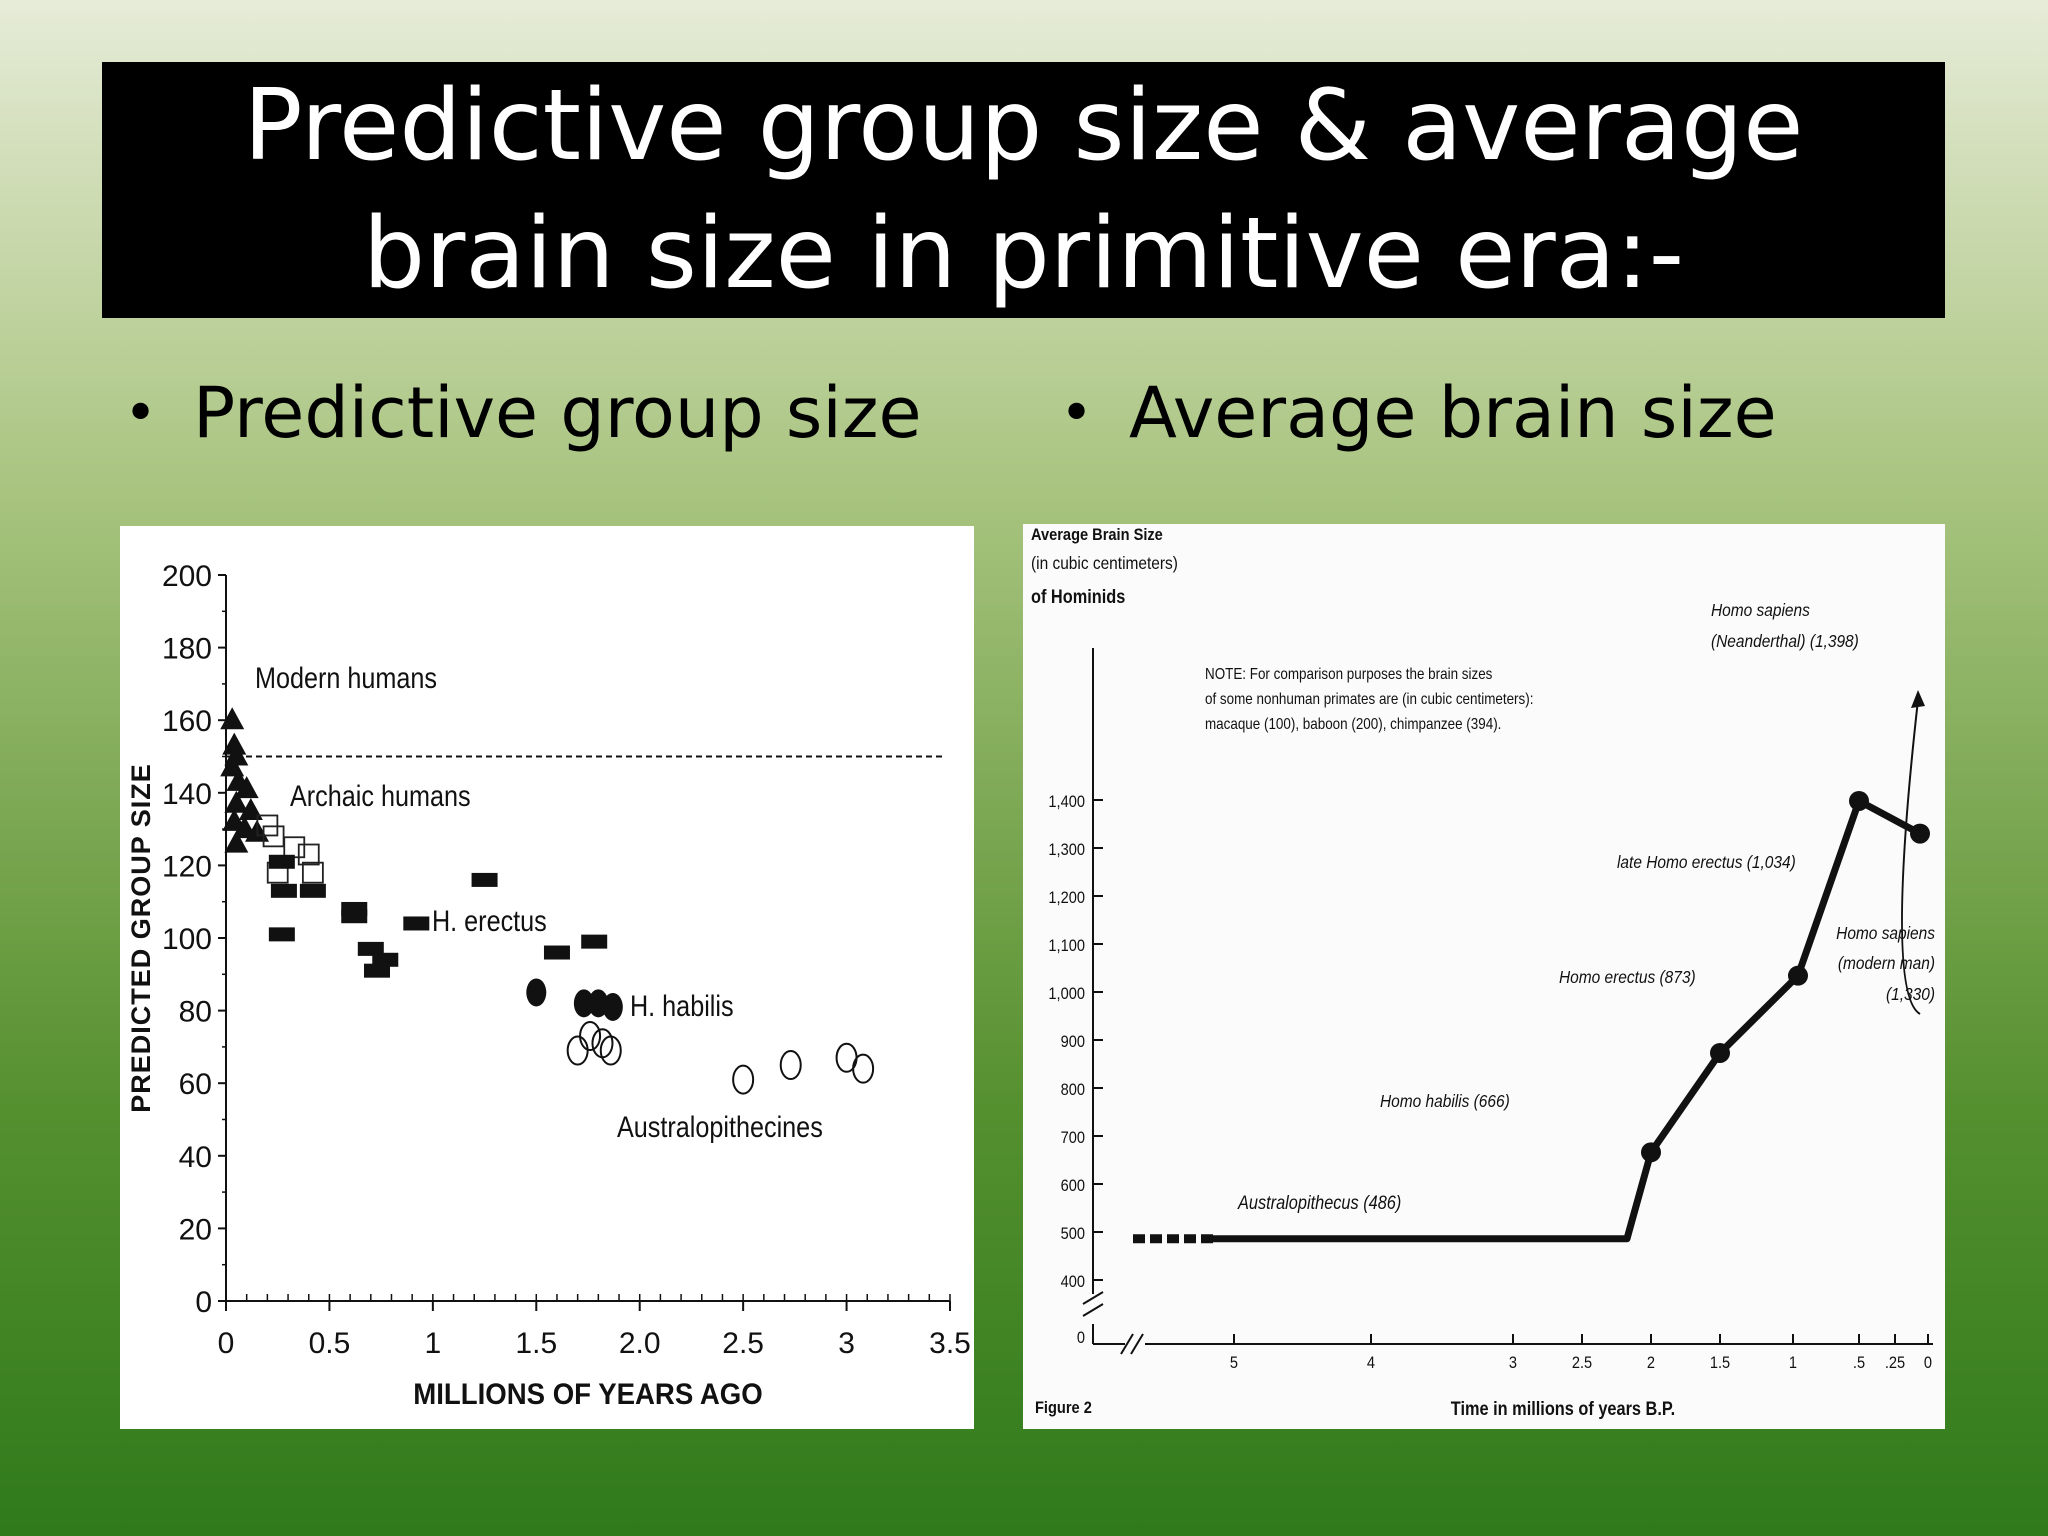 This screenshot has width=2048, height=1536. I want to click on chart-title-line: Average Brain Size, so click(1097, 535).